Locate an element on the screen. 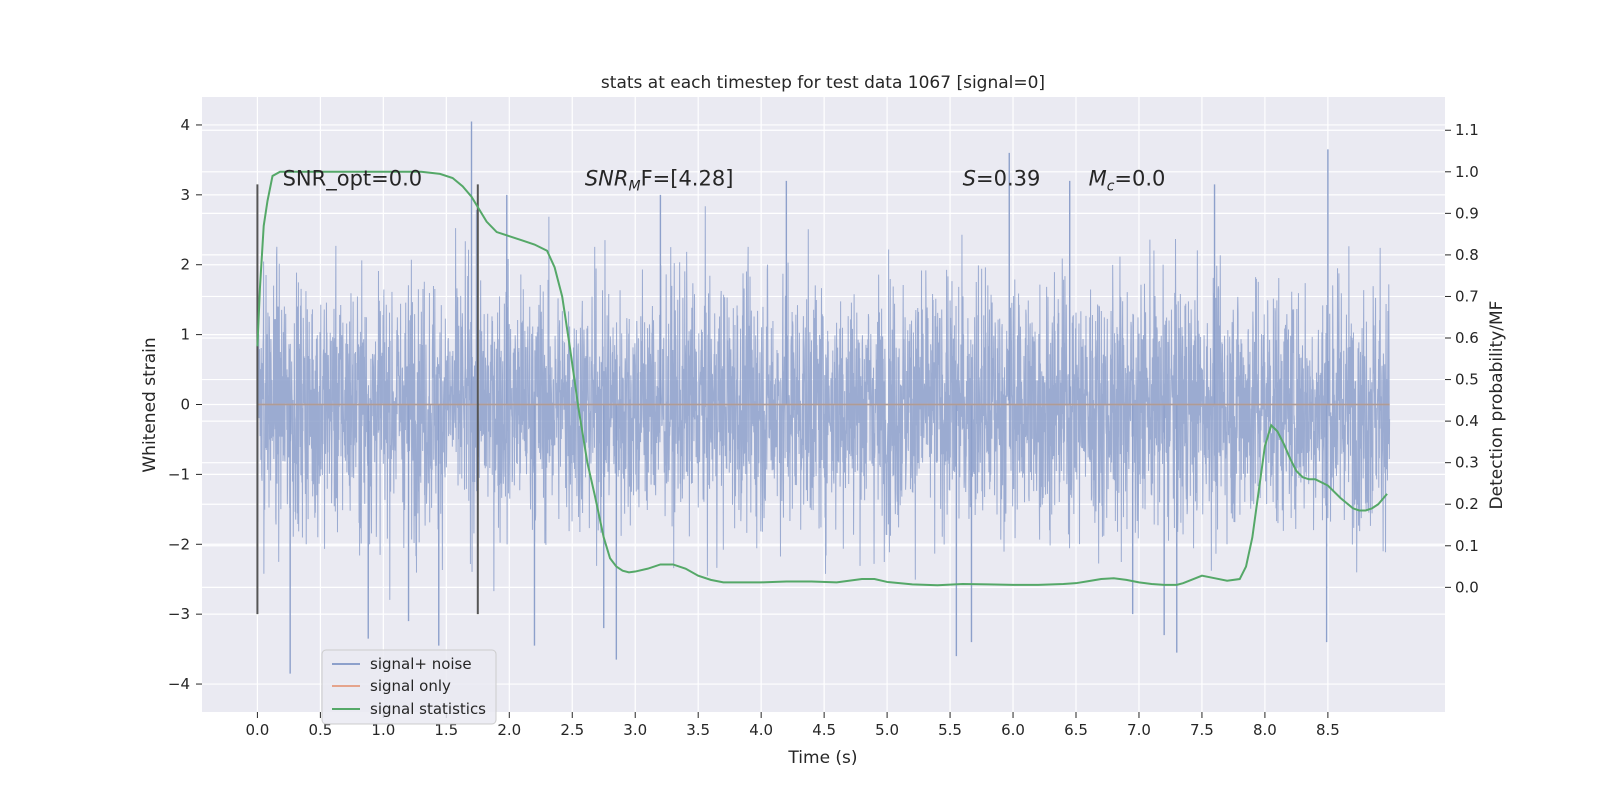  x-tick-label: 6.5 is located at coordinates (1076, 730).